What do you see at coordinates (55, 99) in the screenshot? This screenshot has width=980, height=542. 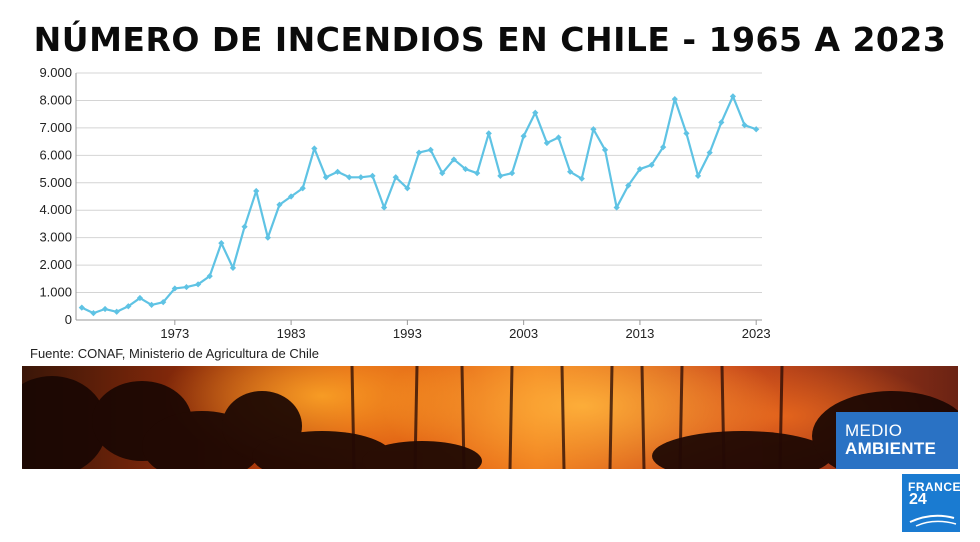 I see `y-tick-label: 8.000` at bounding box center [55, 99].